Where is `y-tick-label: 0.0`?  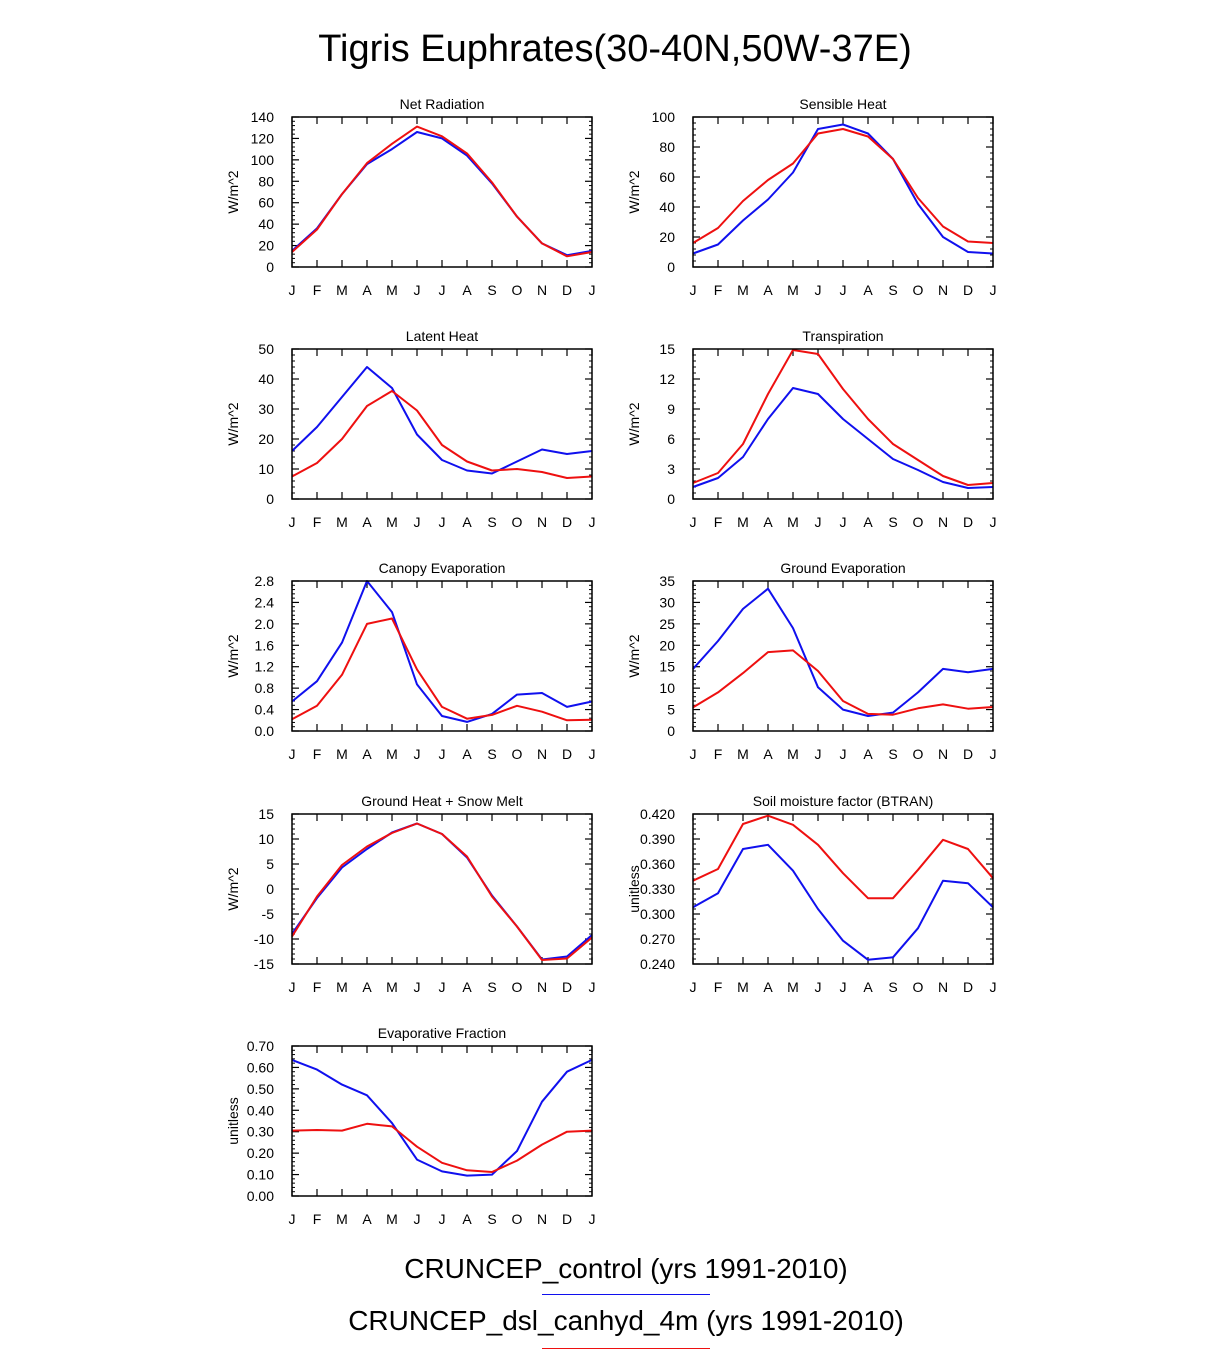
y-tick-label: 0.0 is located at coordinates (265, 731).